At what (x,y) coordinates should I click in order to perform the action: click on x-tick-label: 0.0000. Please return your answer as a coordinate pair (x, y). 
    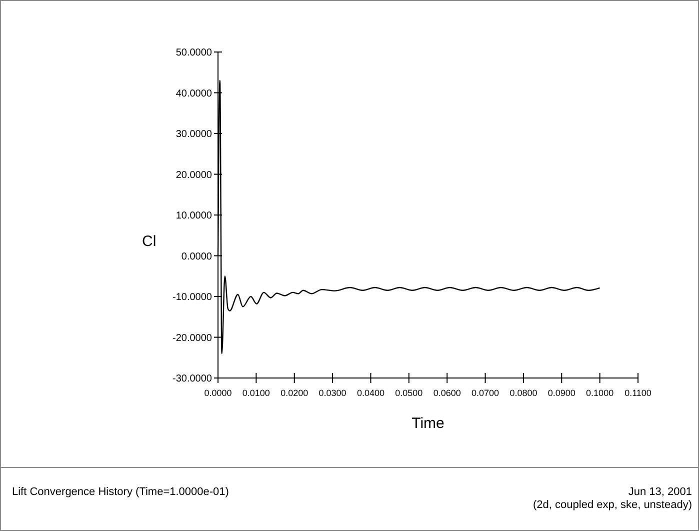
    Looking at the image, I should click on (218, 393).